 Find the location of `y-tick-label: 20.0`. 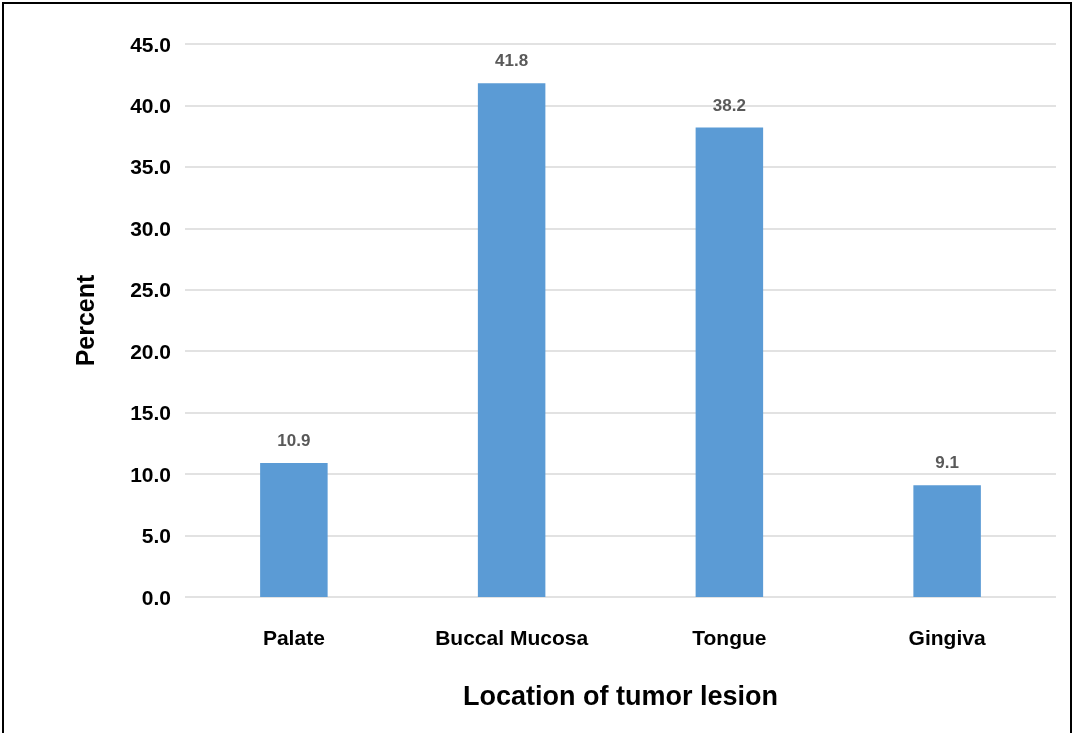

y-tick-label: 20.0 is located at coordinates (150, 351).